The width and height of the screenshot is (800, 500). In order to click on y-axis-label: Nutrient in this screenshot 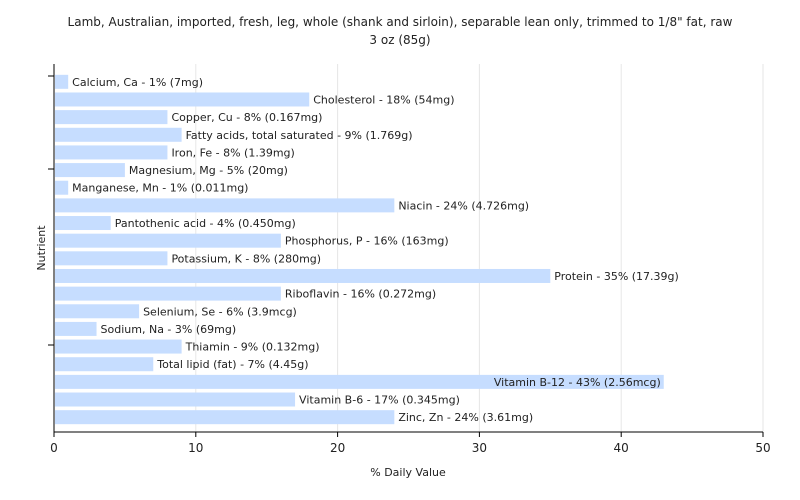, I will do `click(41, 248)`.